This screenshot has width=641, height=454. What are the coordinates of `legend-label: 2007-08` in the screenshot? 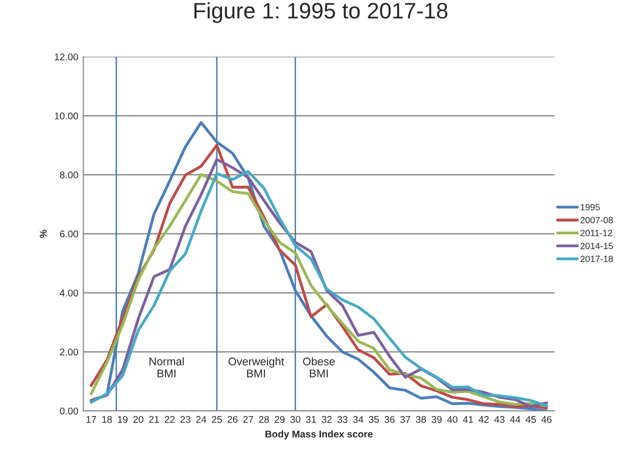 It's located at (596, 220).